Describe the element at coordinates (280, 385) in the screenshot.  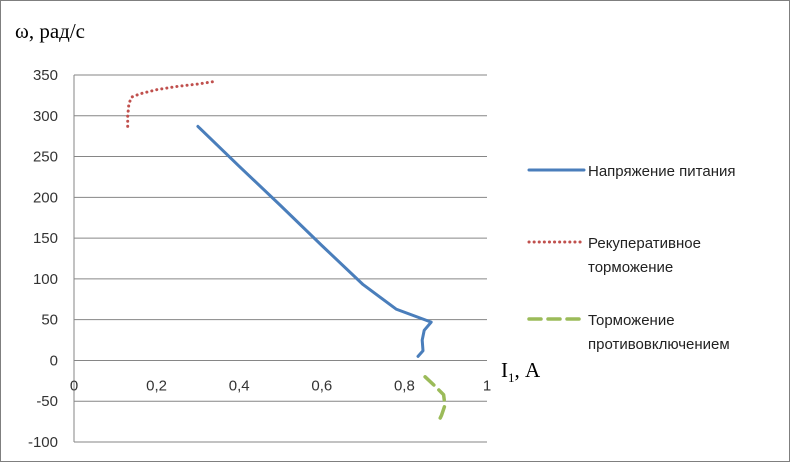
I see `x-tick-labels: 0 0,2 0,4 0,6 0,8 1` at that location.